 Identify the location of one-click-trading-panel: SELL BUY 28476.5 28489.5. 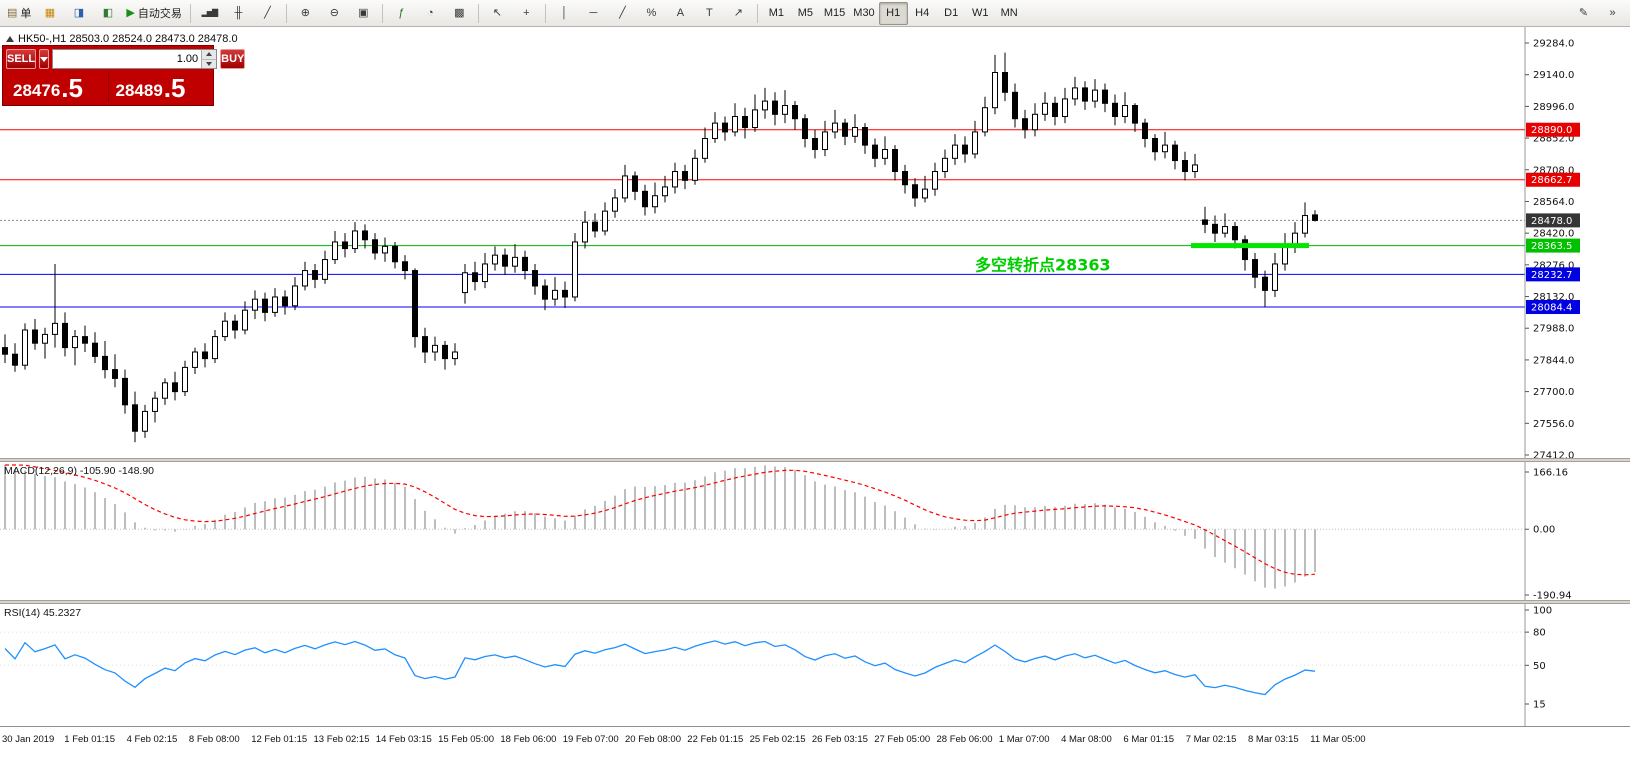
(124, 75).